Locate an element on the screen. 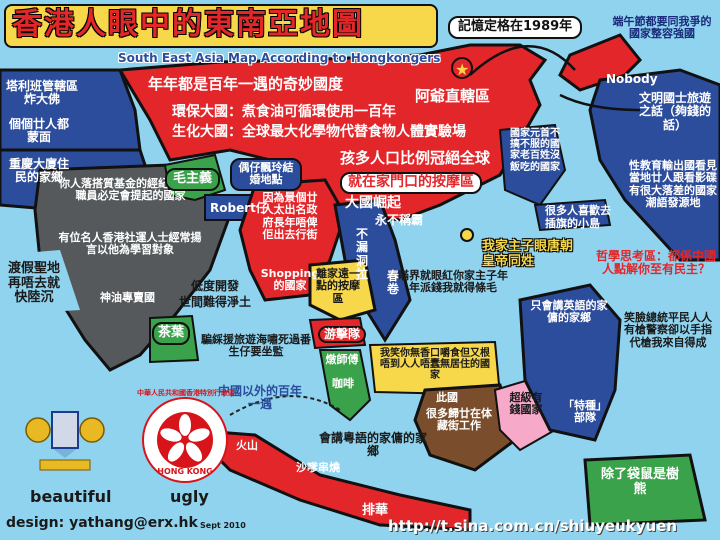 The image size is (720, 540). shop-label-1: 低度開發 is located at coordinates (214, 286).